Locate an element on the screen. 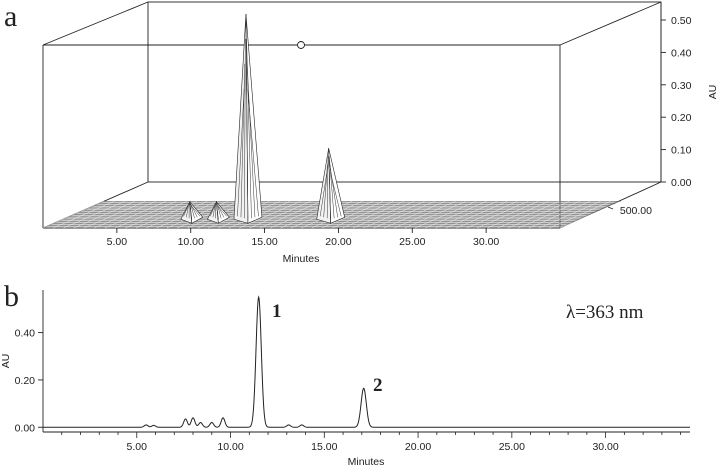 This screenshot has height=472, width=720. x-tick-label-a: 20.00 is located at coordinates (338, 242).